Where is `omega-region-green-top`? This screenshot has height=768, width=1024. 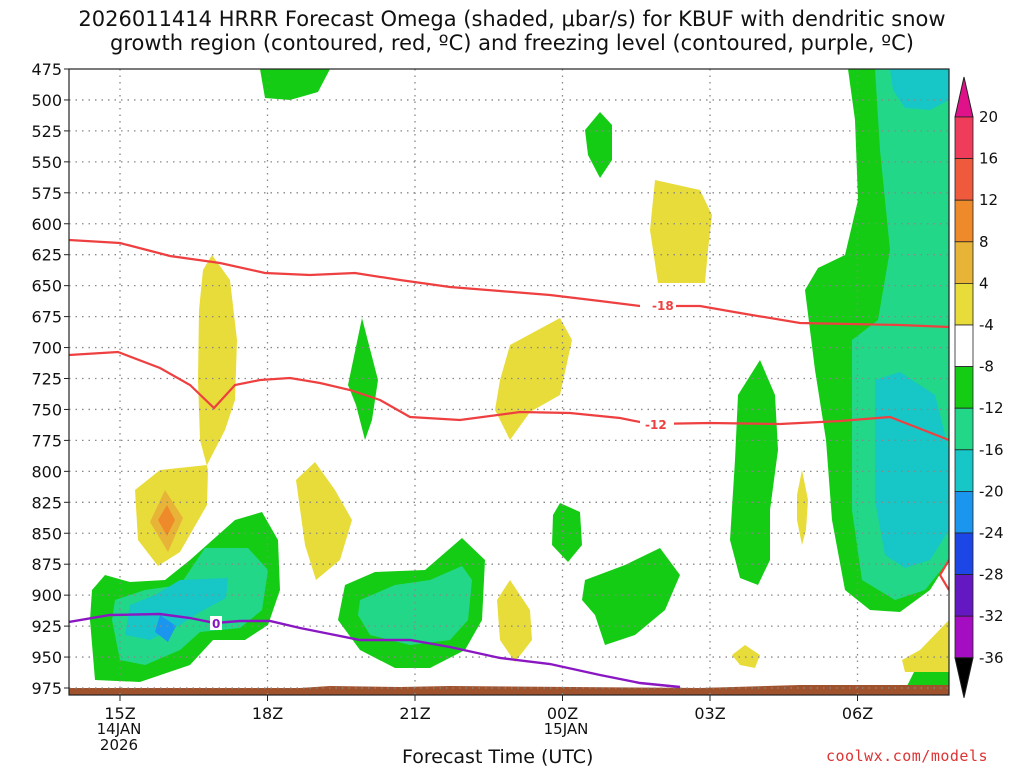 omega-region-green-top is located at coordinates (295, 84).